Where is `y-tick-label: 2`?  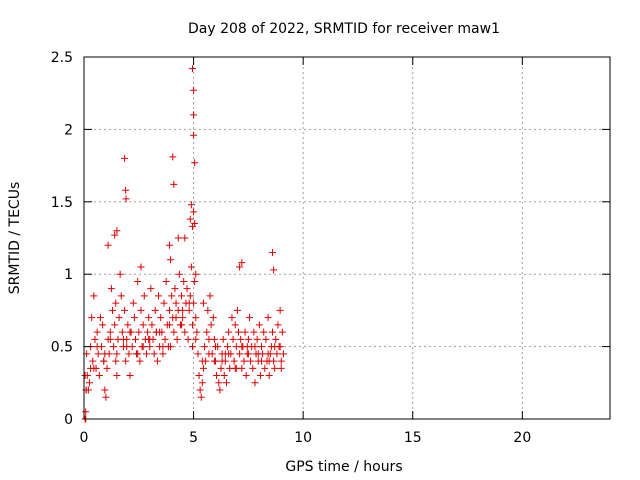 y-tick-label: 2 is located at coordinates (68, 130).